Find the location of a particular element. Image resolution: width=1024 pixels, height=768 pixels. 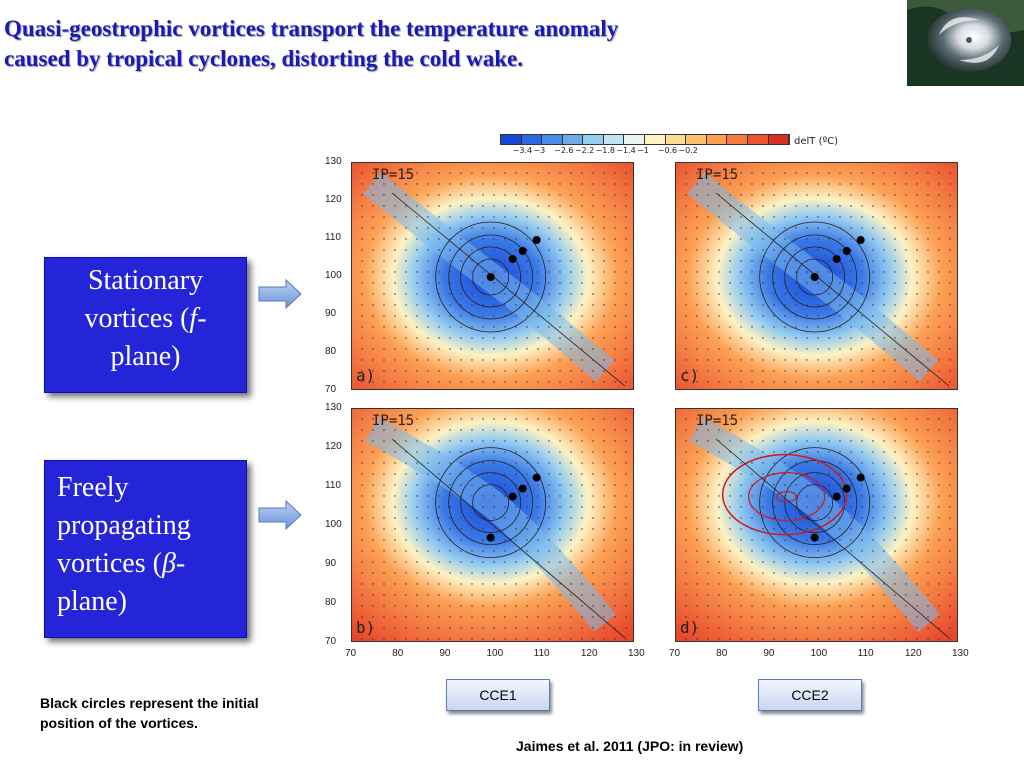

stationary-line-1: Stationary is located at coordinates (145, 280).